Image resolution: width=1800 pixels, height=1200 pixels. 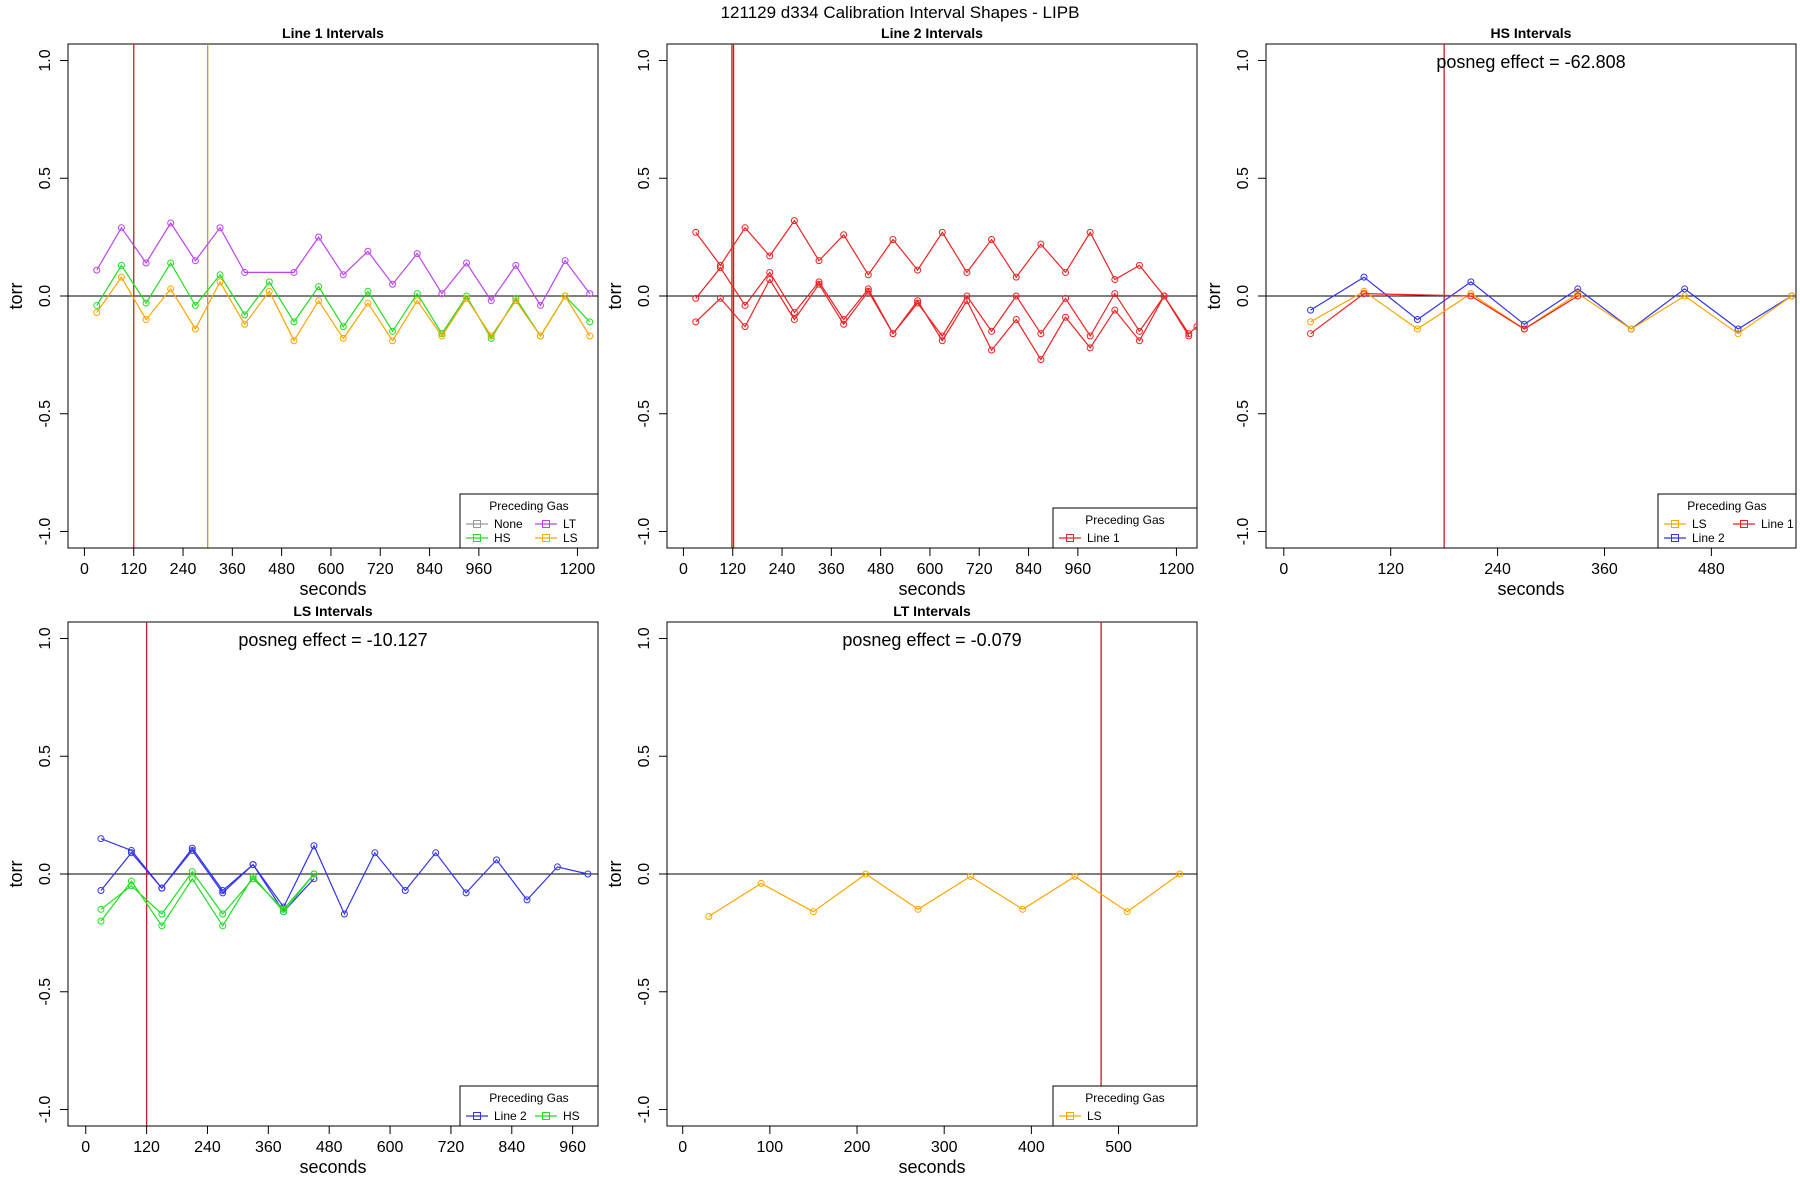 What do you see at coordinates (1125, 1106) in the screenshot?
I see `legend: Preceding Gas LS` at bounding box center [1125, 1106].